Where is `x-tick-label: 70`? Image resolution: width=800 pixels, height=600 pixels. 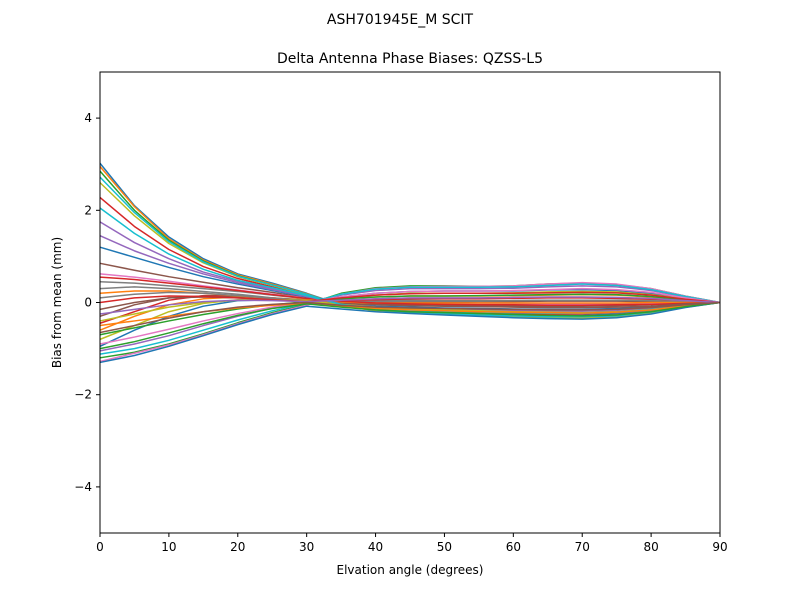
x-tick-label: 70 is located at coordinates (582, 547).